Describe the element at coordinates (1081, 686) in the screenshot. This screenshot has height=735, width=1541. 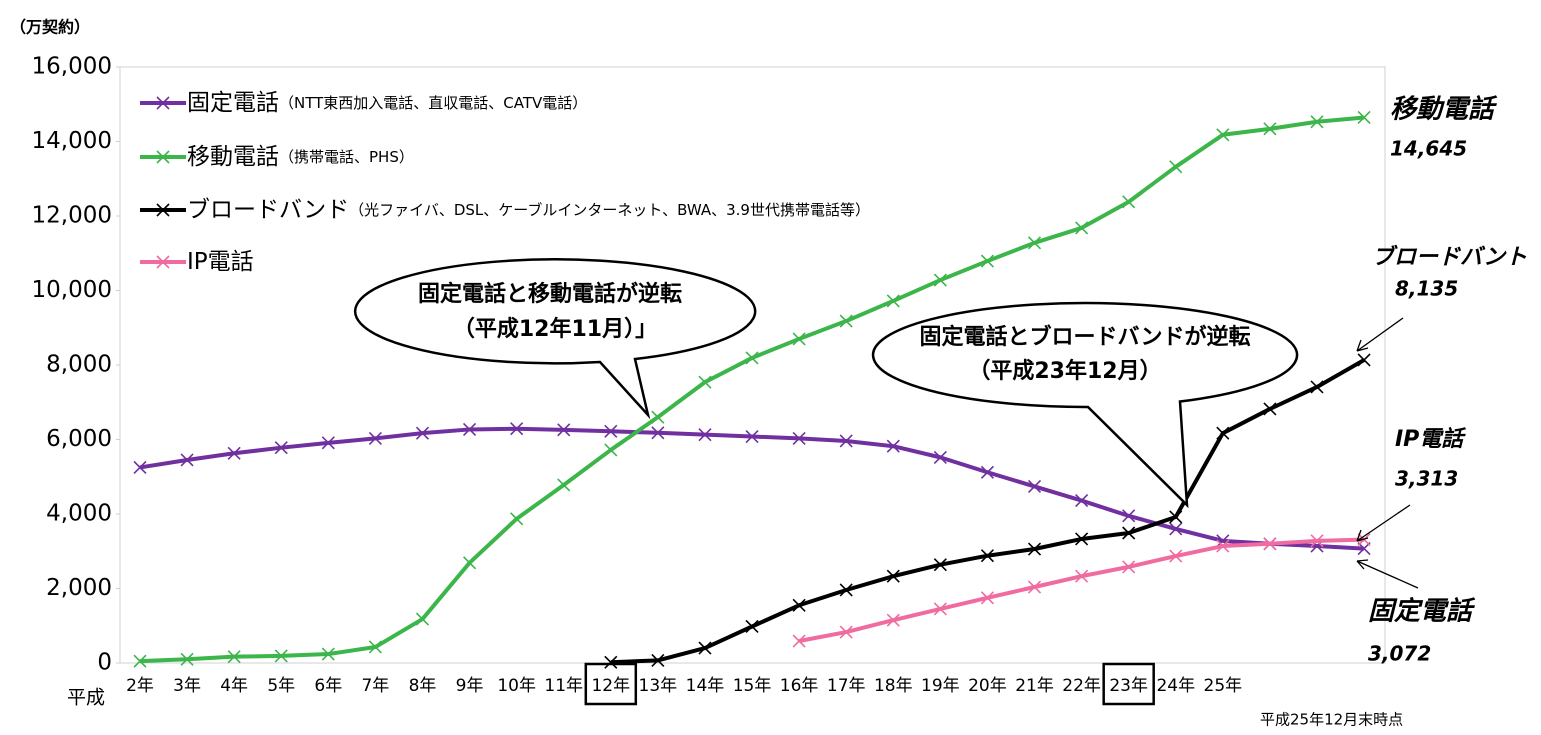
I see `x-tick-label: 22年` at that location.